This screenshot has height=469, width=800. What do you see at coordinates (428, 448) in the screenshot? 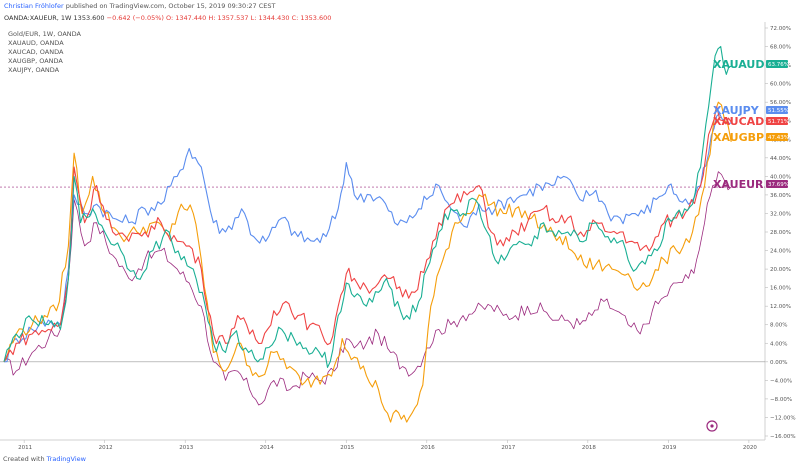
I see `x-tick-label: 2016` at bounding box center [428, 448].